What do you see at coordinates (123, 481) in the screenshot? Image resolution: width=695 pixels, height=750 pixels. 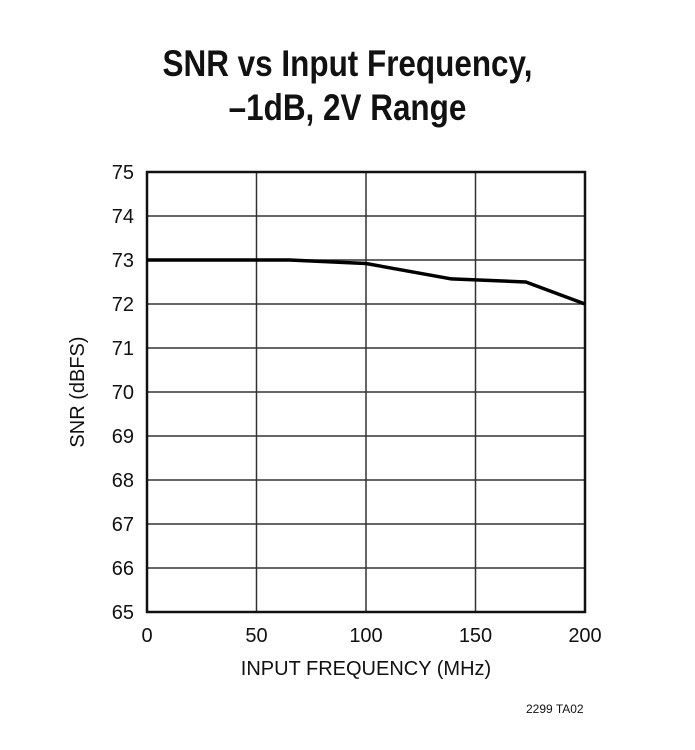 I see `y-tick-label: 68` at bounding box center [123, 481].